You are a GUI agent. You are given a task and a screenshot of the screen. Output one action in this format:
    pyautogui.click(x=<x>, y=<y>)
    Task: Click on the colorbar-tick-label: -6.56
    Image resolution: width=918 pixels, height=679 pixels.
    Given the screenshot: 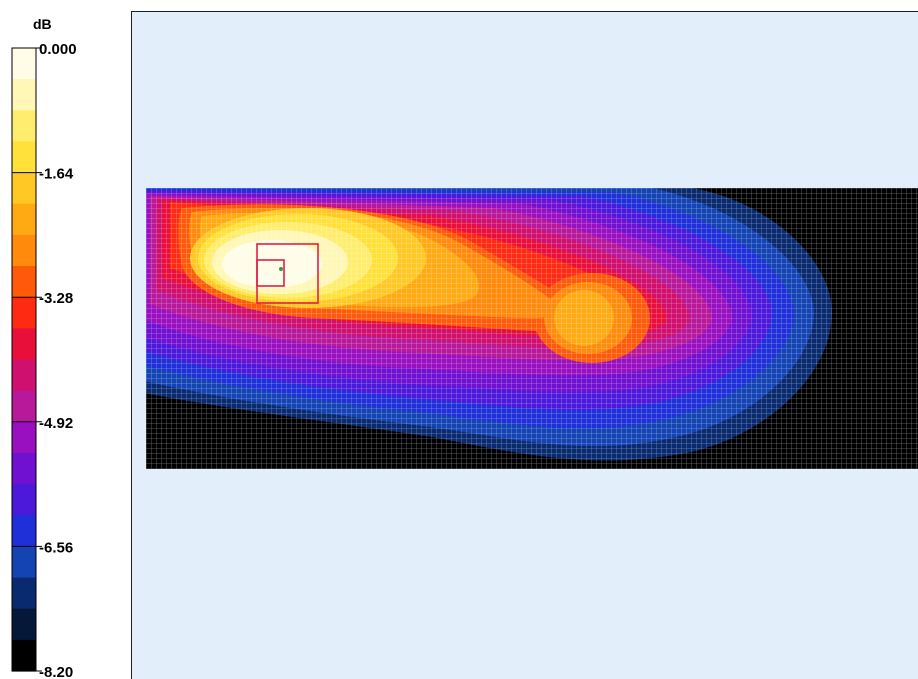 What is the action you would take?
    pyautogui.click(x=56, y=547)
    